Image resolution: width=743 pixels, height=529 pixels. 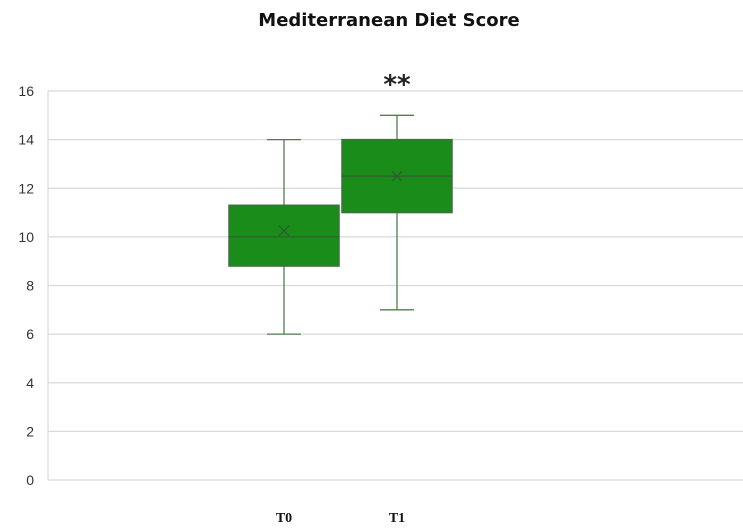 I want to click on x-axis-ticks: T0 T1, so click(x=340, y=518).